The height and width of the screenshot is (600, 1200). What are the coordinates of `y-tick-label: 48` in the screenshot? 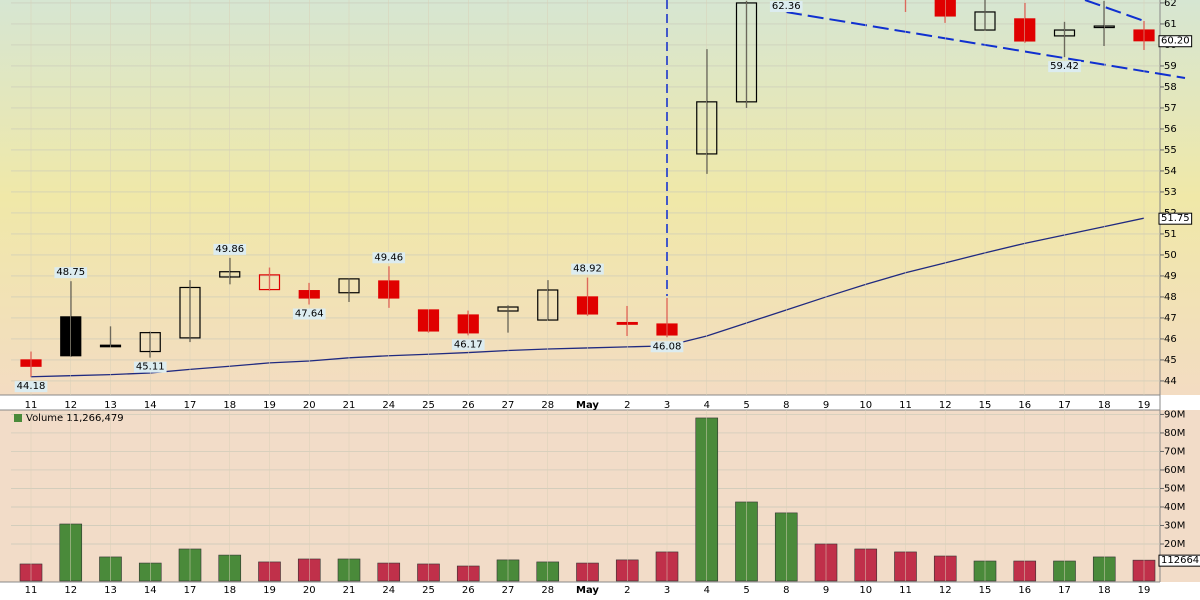 It's located at (1170, 297).